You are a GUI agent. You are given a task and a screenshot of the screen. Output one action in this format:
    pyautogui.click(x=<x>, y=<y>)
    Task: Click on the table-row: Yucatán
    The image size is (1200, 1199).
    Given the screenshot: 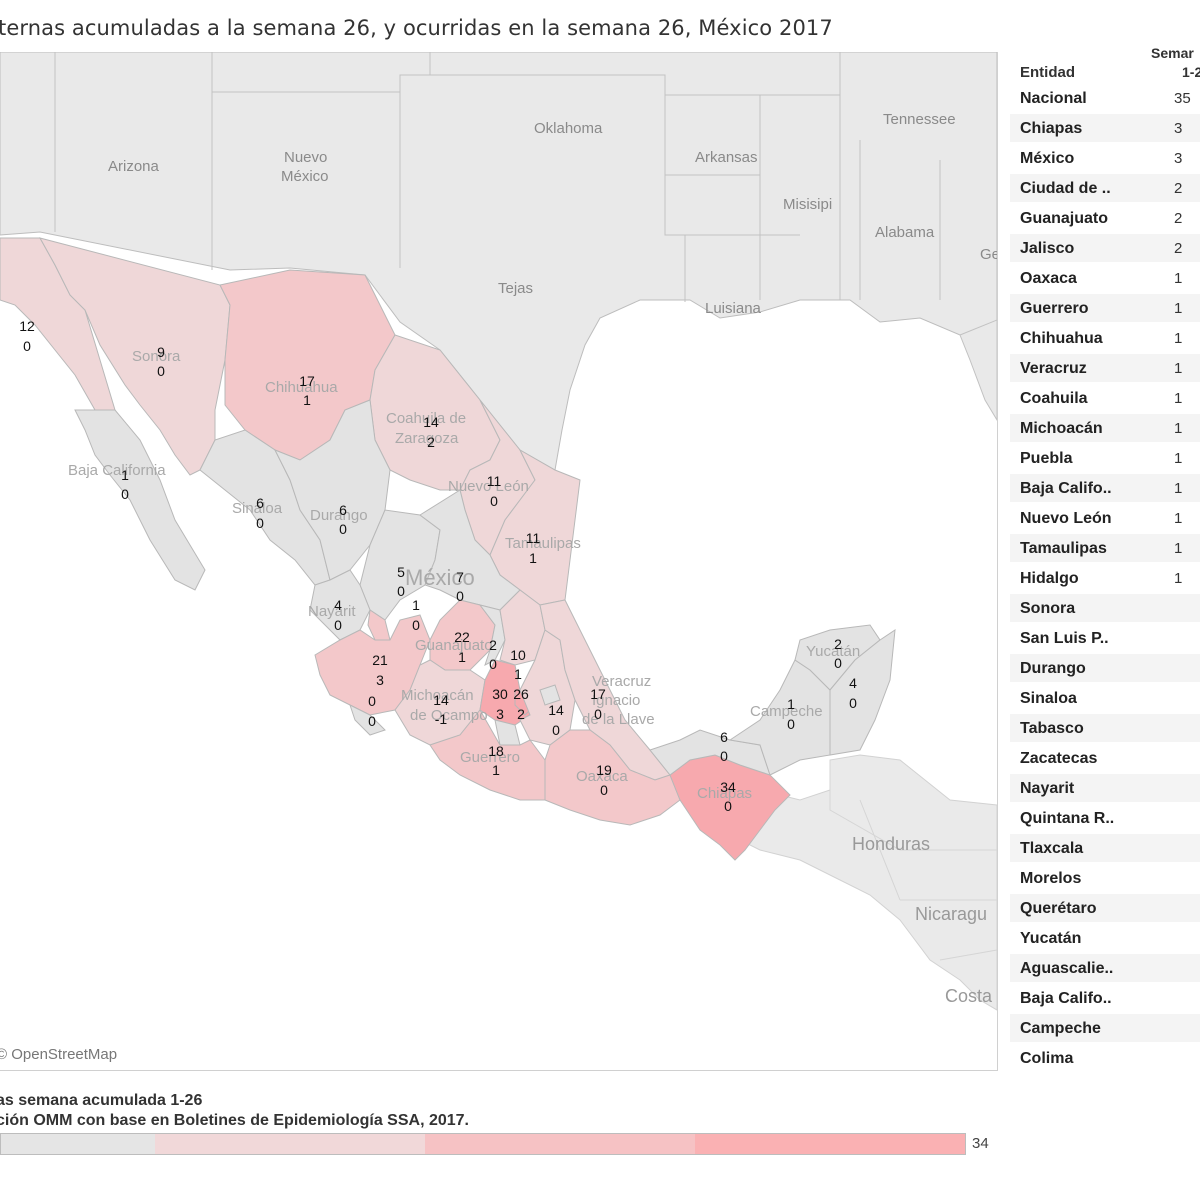 What is the action you would take?
    pyautogui.click(x=1105, y=938)
    